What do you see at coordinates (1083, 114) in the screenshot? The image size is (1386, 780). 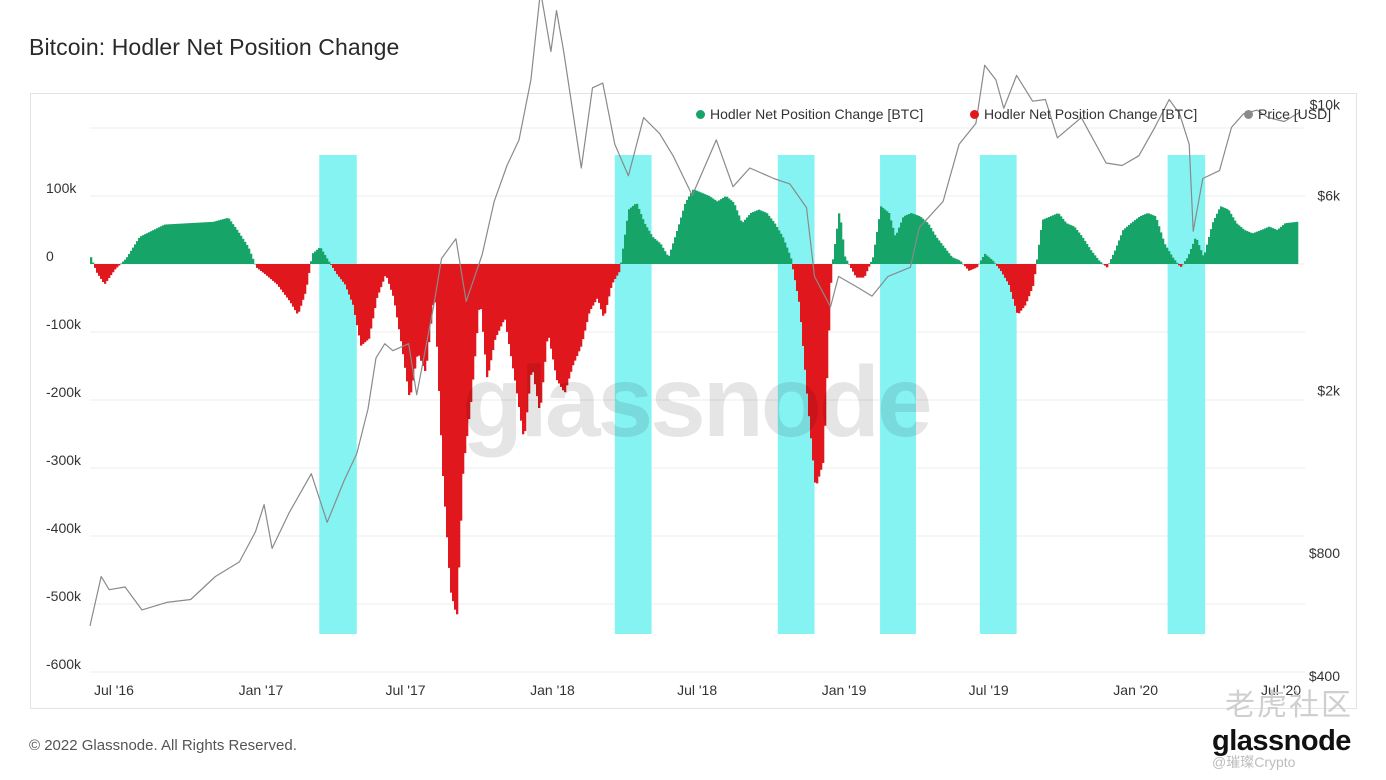 I see `legend-item-red: Hodler Net Position Change [BTC]` at bounding box center [1083, 114].